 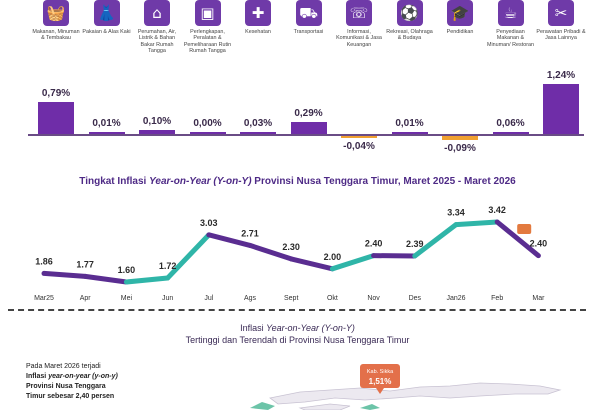 I want to click on point-value-label: 1.72, so click(x=168, y=266).